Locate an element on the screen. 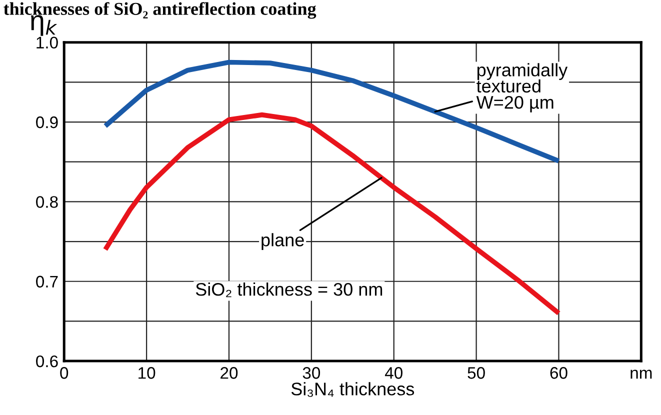 This screenshot has height=415, width=661. x-tick-label: 10 is located at coordinates (147, 373).